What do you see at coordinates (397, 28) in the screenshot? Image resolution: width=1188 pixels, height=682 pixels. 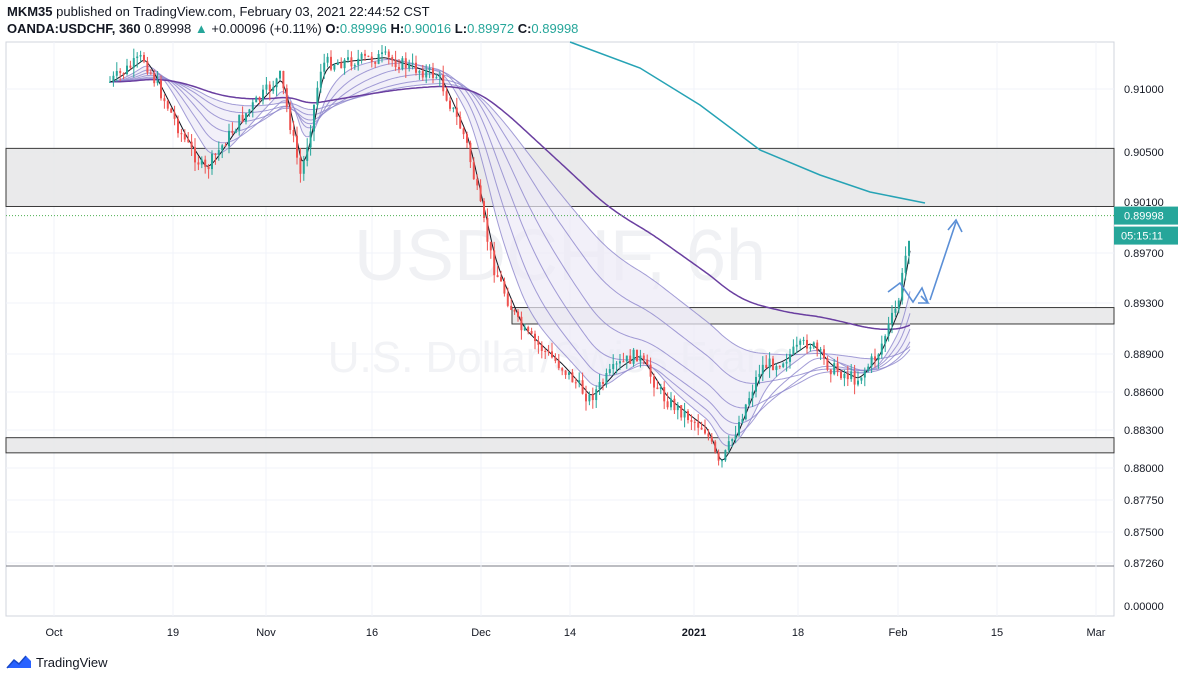 I see `high-label: H:` at bounding box center [397, 28].